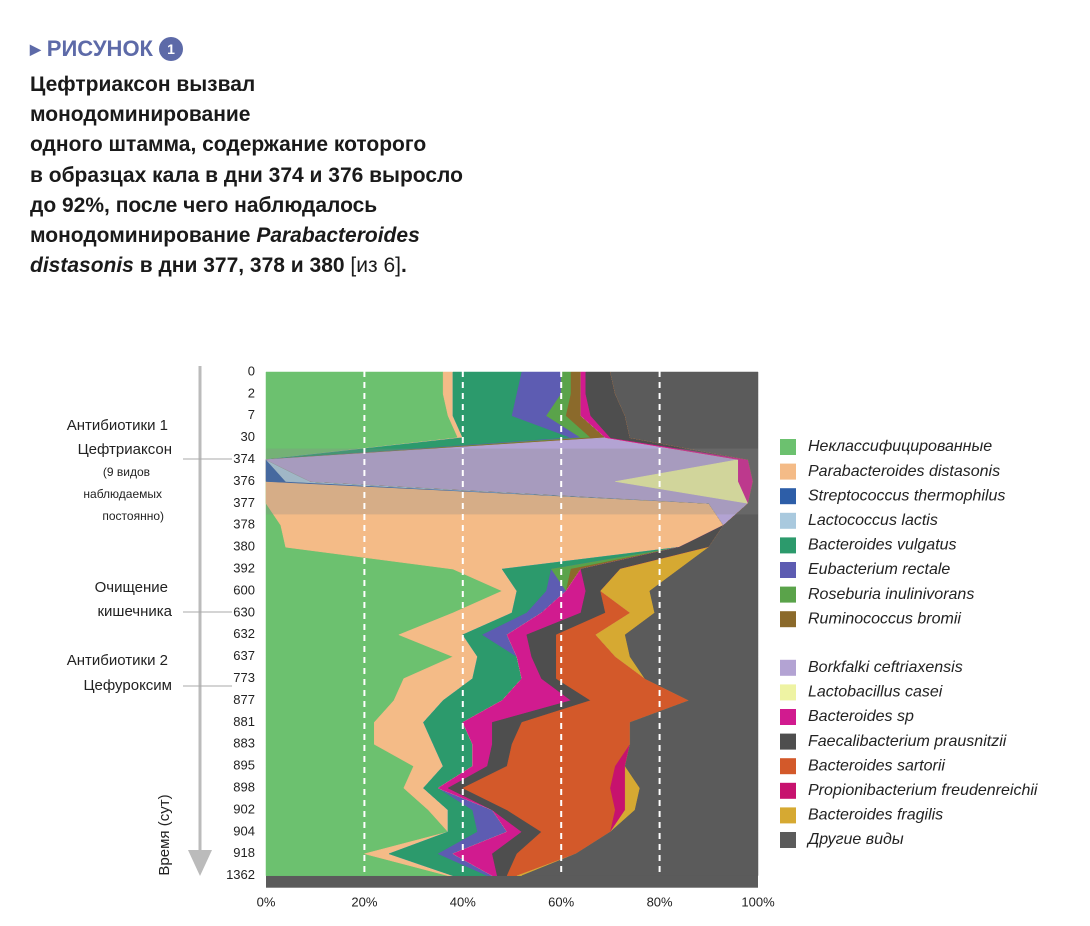 This screenshot has width=1090, height=926. What do you see at coordinates (251, 392) in the screenshot?
I see `y-tick-label: 2` at bounding box center [251, 392].